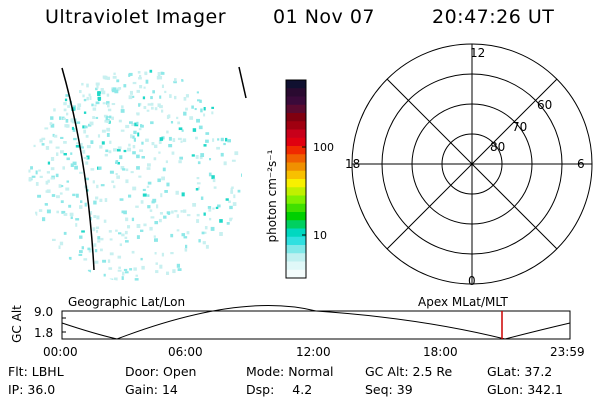 This screenshot has height=400, width=600. I want to click on lat-label-60: 60, so click(545, 105).